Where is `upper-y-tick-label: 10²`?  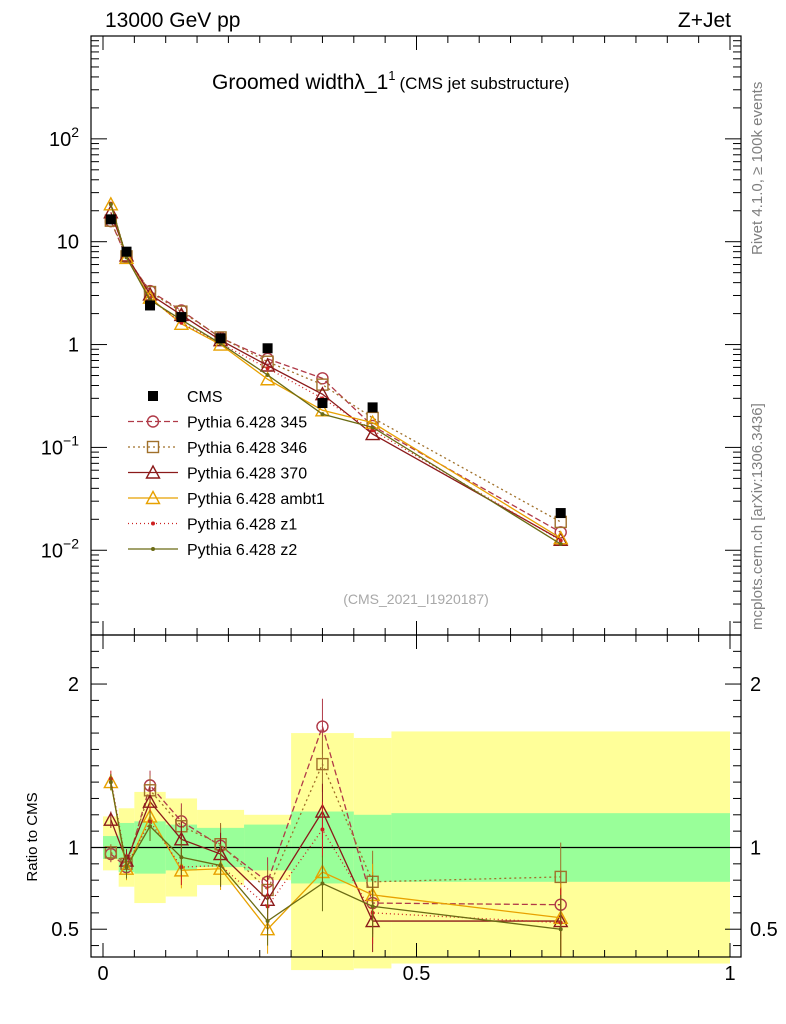
upper-y-tick-label: 10² is located at coordinates (64, 137).